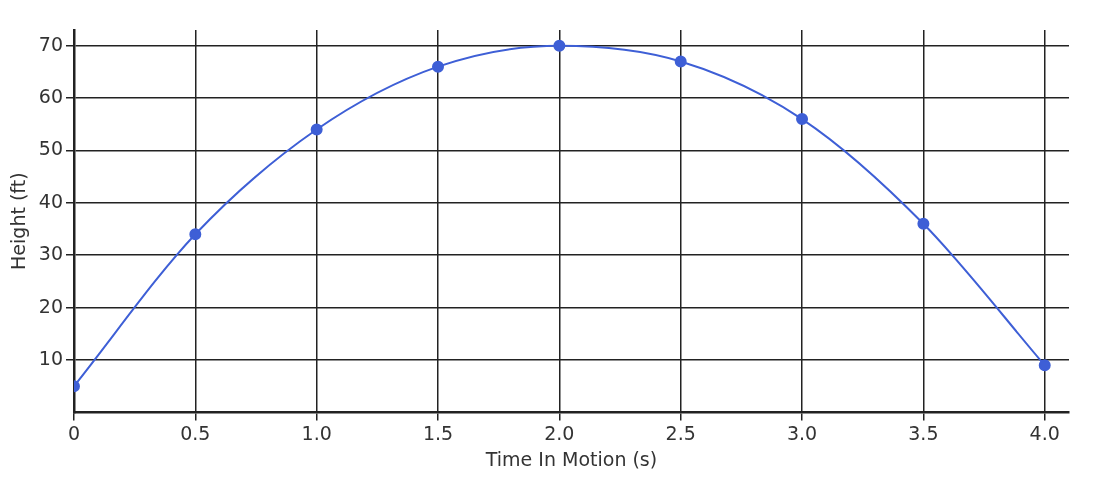  I want to click on x-tick-label: 2.0, so click(559, 432).